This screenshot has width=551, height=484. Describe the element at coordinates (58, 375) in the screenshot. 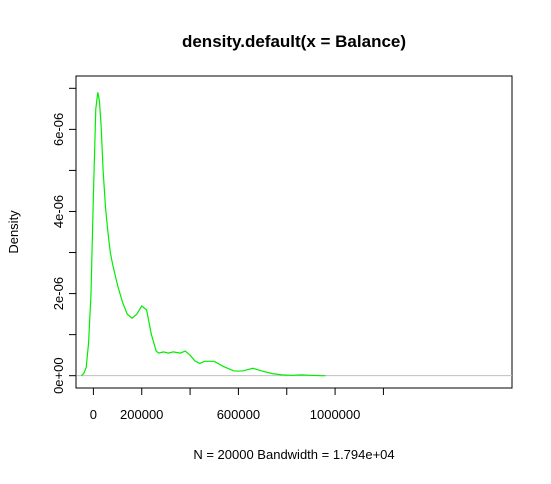

I see `y-tick-label: 0e+00` at that location.